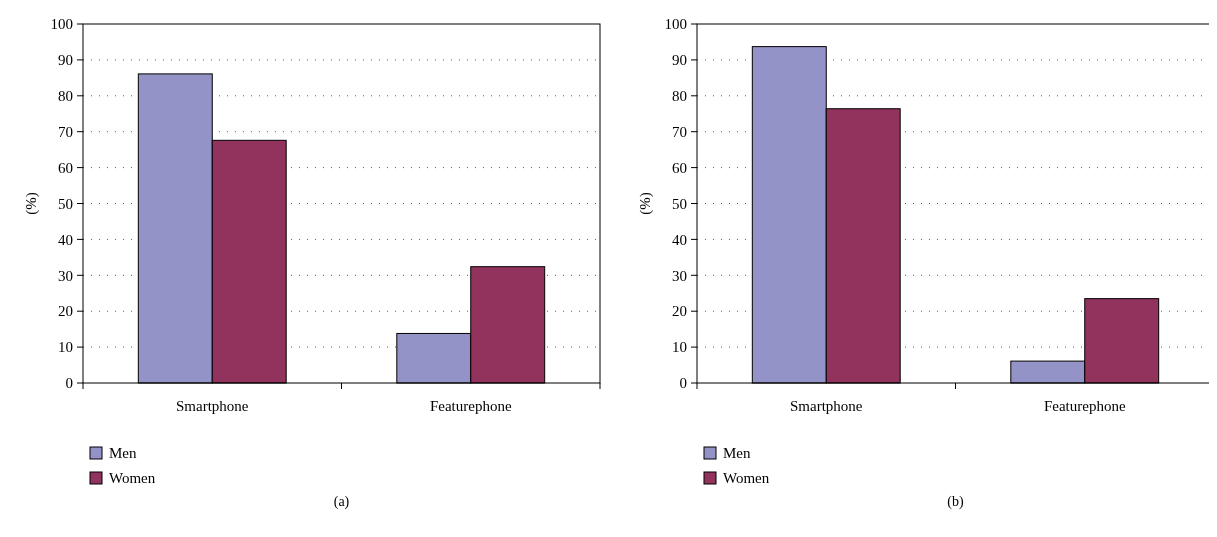  I want to click on text: (a), so click(341, 502).